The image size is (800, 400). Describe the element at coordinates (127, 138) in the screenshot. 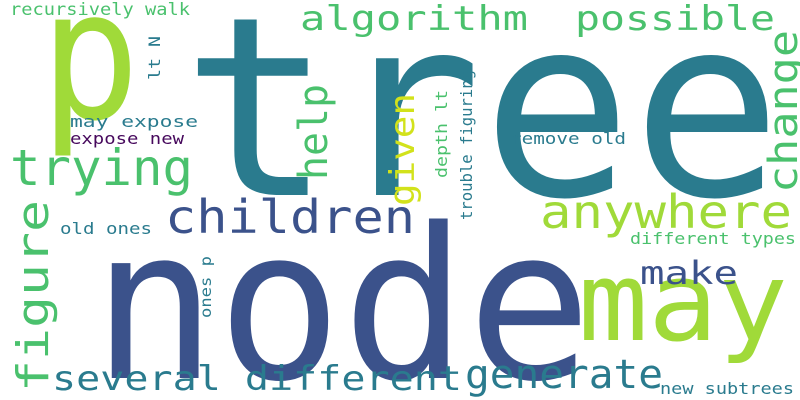

I see `word-expose-new: expose new` at that location.